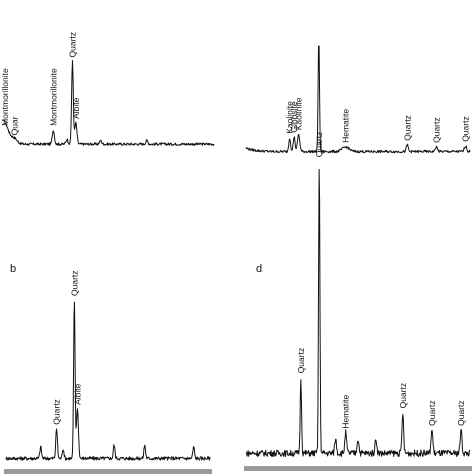  What do you see at coordinates (259, 269) in the screenshot?
I see `panel-tag-d: d` at bounding box center [259, 269].